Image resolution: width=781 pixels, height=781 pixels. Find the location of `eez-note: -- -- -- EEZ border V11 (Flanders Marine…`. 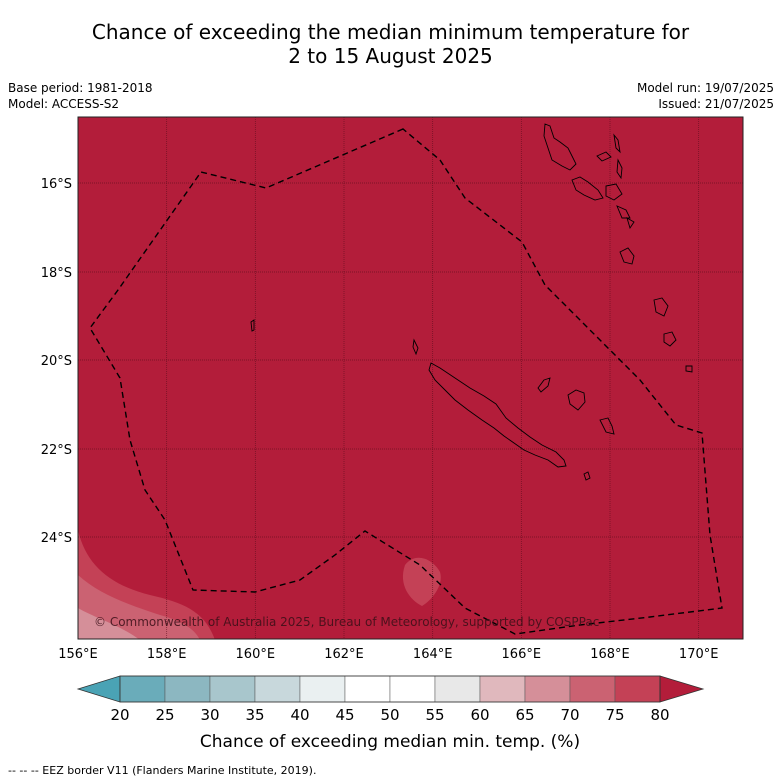

eez-note: -- -- -- EEZ border V11 (Flanders Marine… is located at coordinates (162, 770).